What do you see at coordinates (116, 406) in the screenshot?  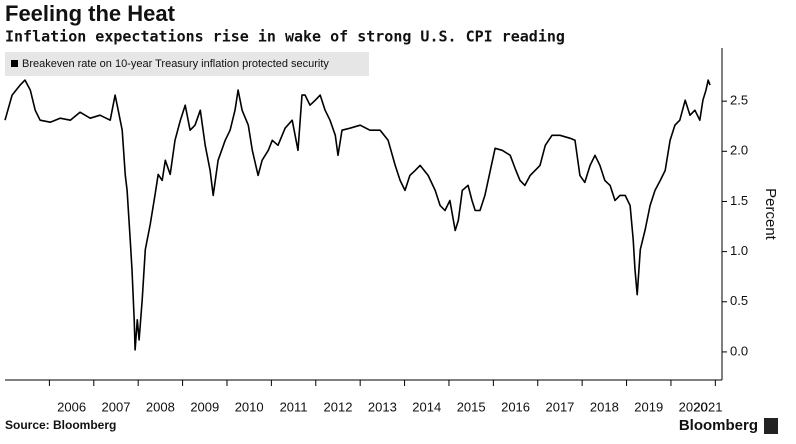 I see `x-tick-label: 2007` at bounding box center [116, 406].